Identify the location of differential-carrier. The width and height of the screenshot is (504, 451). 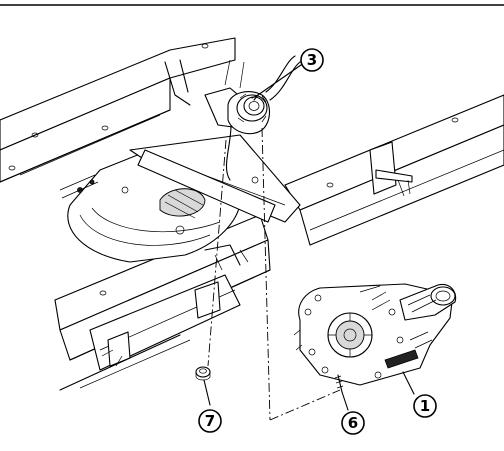
(375, 334).